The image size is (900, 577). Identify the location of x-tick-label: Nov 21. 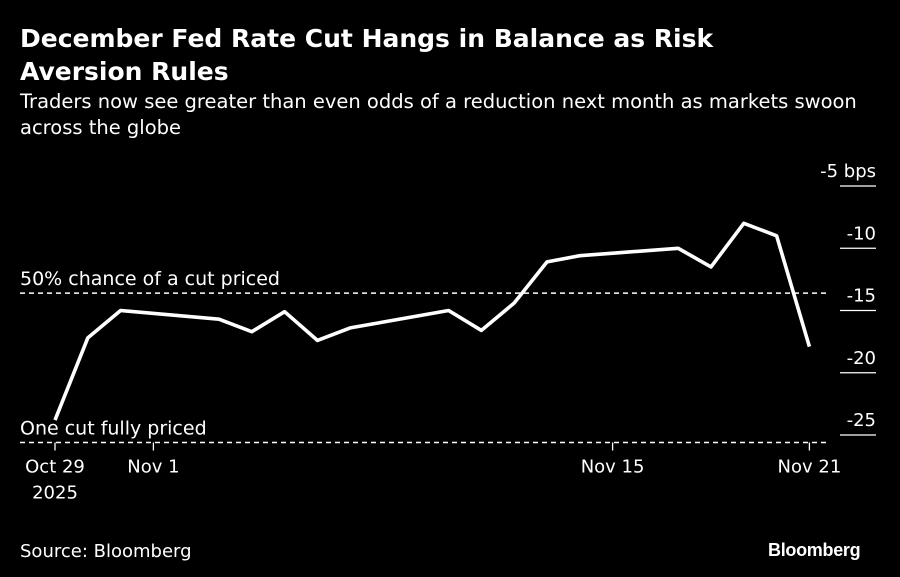
(810, 466).